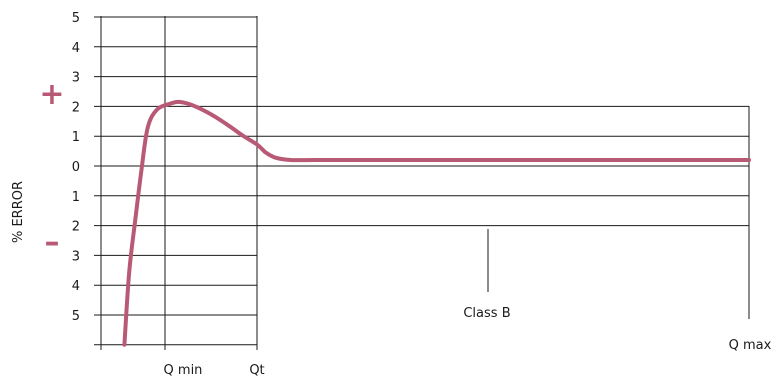 The width and height of the screenshot is (778, 379). Describe the element at coordinates (18, 212) in the screenshot. I see `y-axis-title: % ERROR` at that location.